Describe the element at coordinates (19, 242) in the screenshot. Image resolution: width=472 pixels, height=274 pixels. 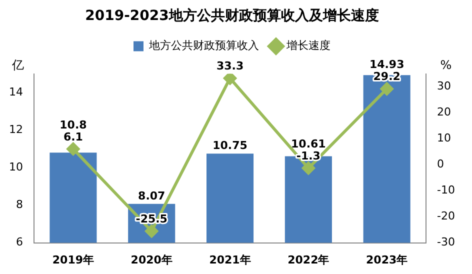
I see `y-tick-label: 6` at that location.